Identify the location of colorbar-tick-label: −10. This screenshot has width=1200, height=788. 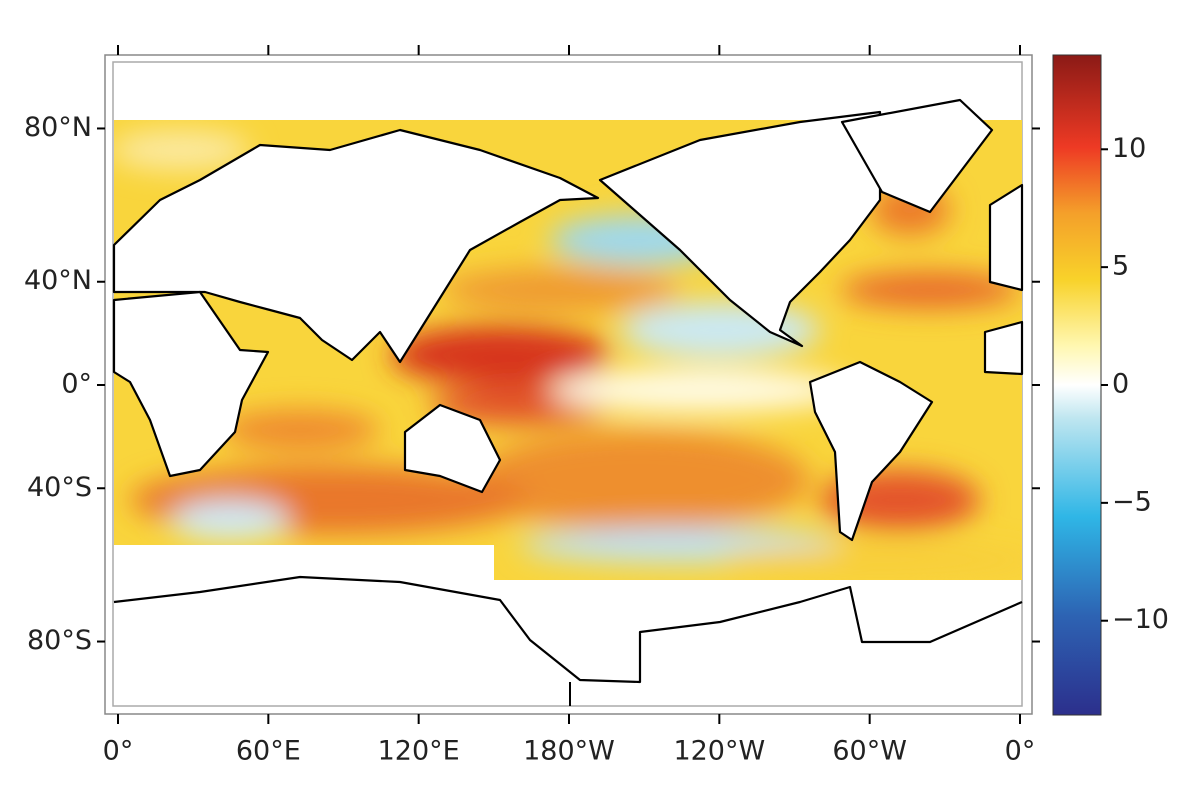
(1140, 619).